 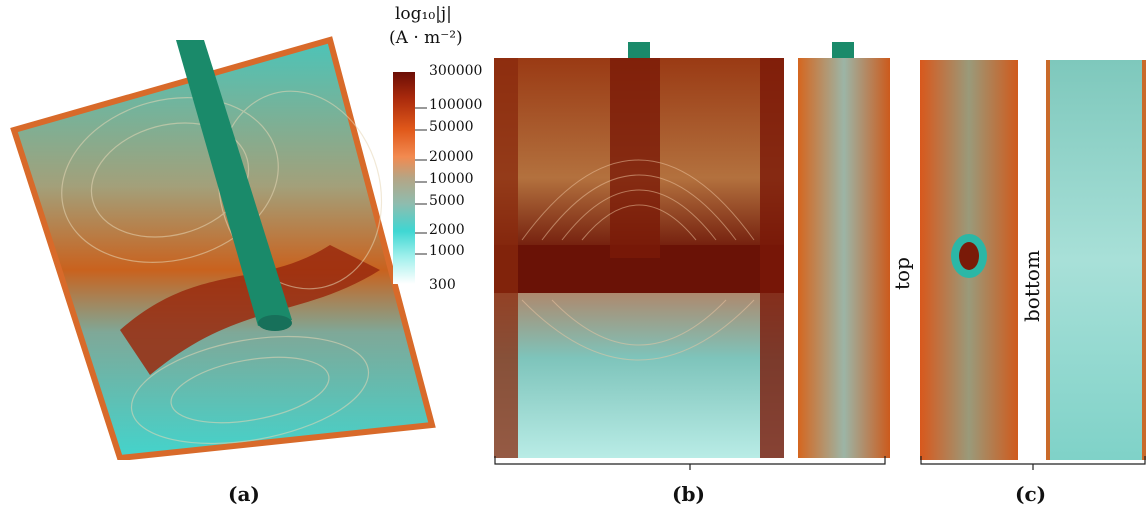 What do you see at coordinates (456, 71) in the screenshot?
I see `tick-300000: 300000` at bounding box center [456, 71].